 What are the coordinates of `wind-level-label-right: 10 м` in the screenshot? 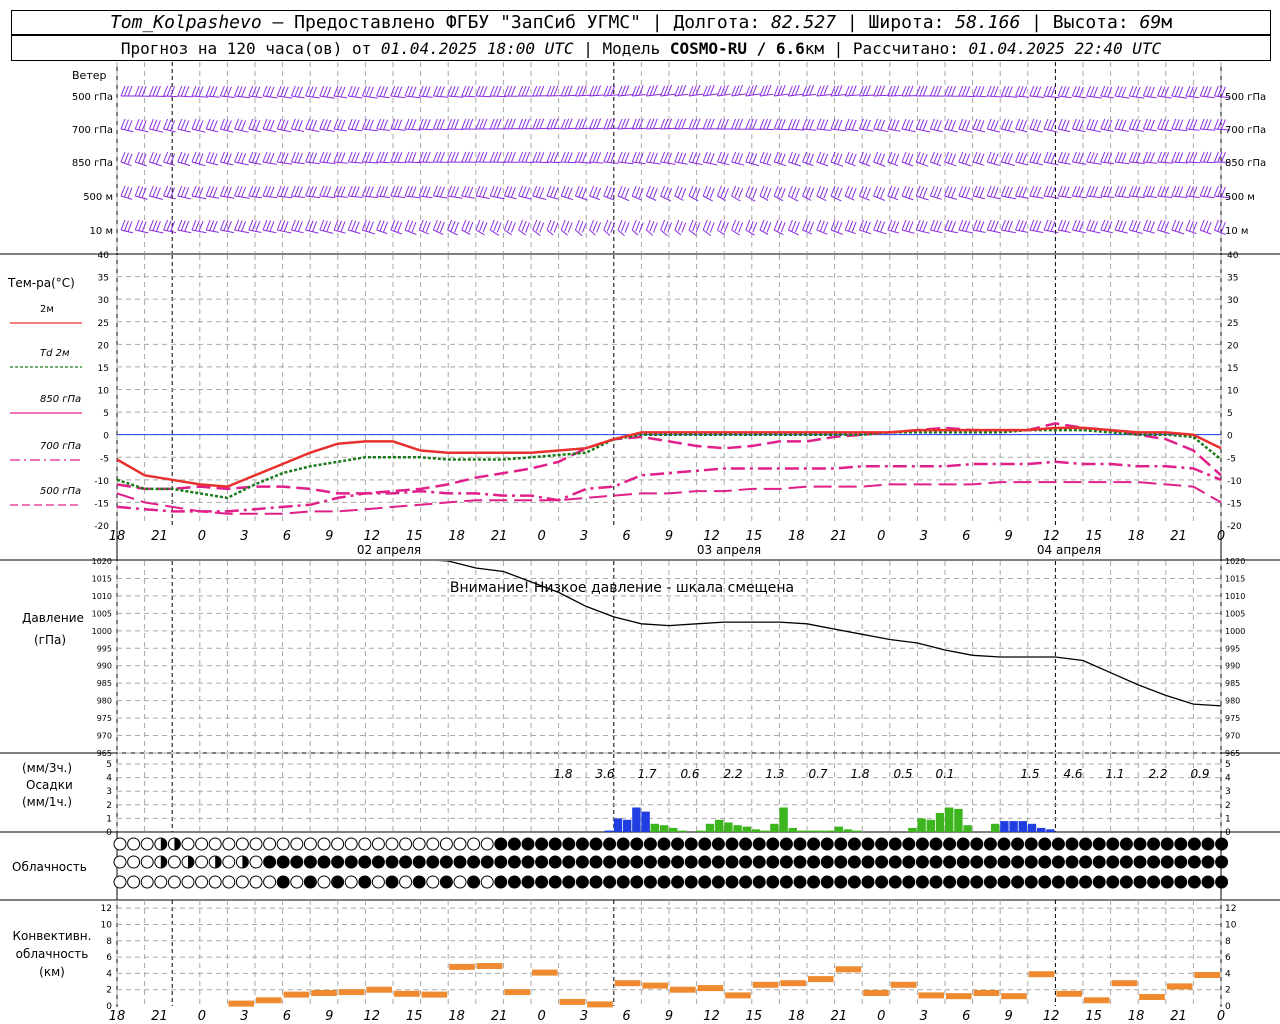 It's located at (1236, 231).